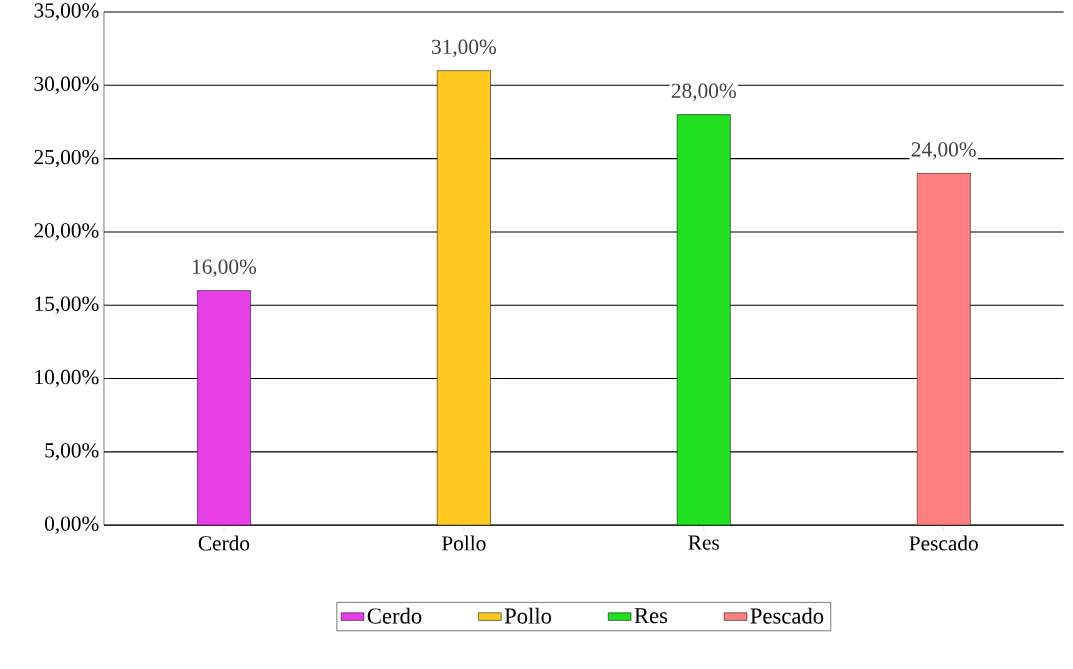 The height and width of the screenshot is (669, 1073). I want to click on data-label: 16,00%, so click(224, 268).